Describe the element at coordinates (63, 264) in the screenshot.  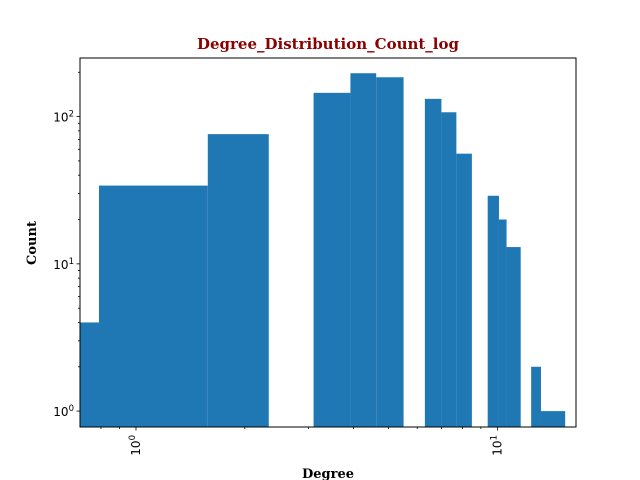
I see `y-tick-label: 101` at that location.